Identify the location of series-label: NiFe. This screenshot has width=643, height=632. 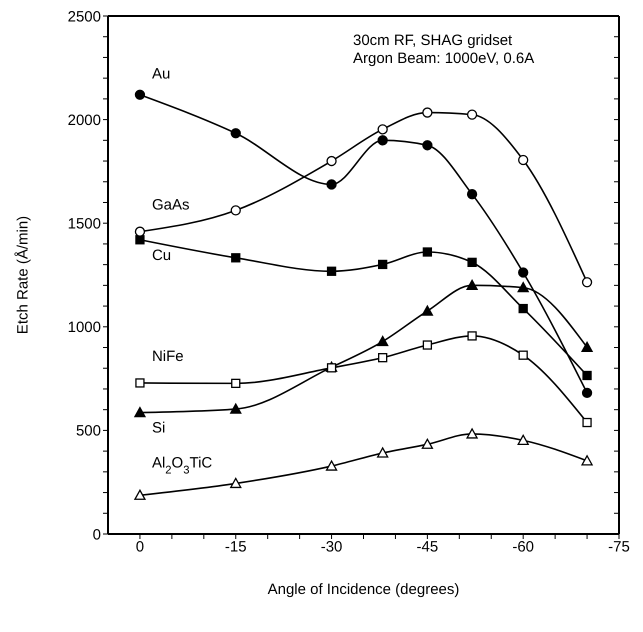
(168, 356).